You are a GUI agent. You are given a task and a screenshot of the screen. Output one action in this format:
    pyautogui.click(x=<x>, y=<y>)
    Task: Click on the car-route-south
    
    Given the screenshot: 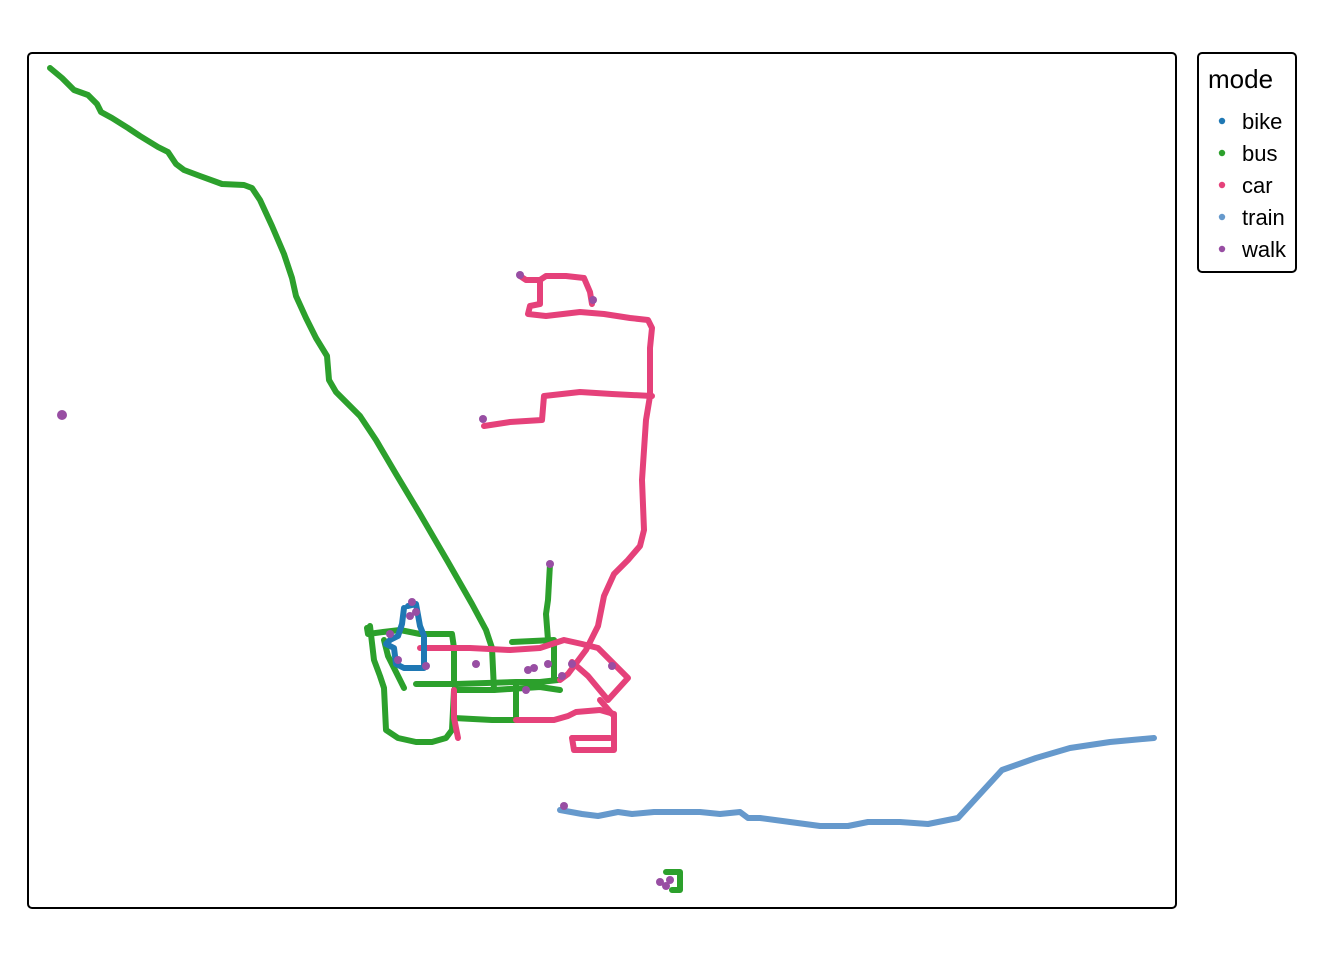 What is the action you would take?
    pyautogui.click(x=456, y=714)
    